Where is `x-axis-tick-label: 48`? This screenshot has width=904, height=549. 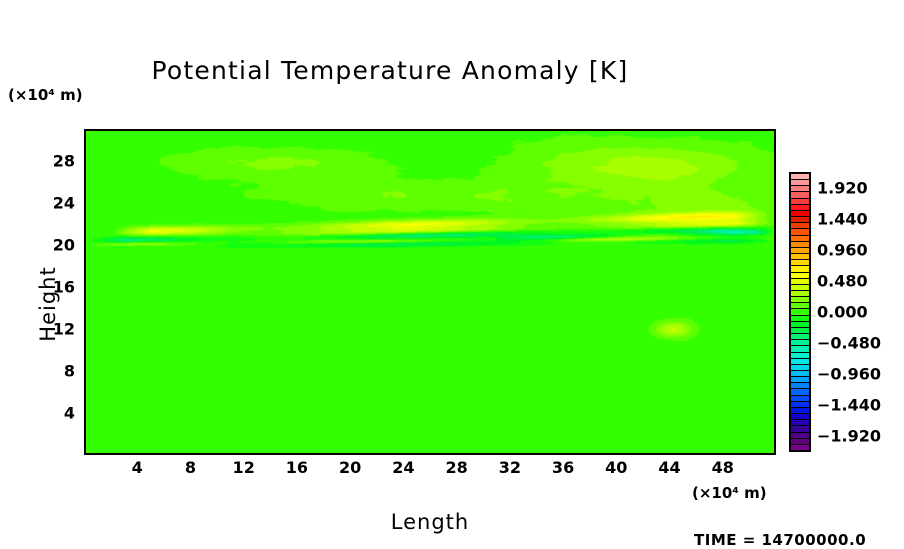 x-axis-tick-label: 48 is located at coordinates (722, 467).